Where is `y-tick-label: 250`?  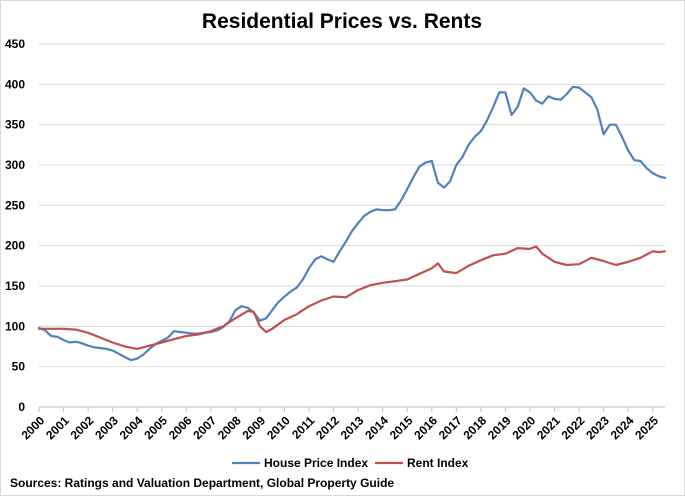 y-tick-label: 250 is located at coordinates (15, 205).